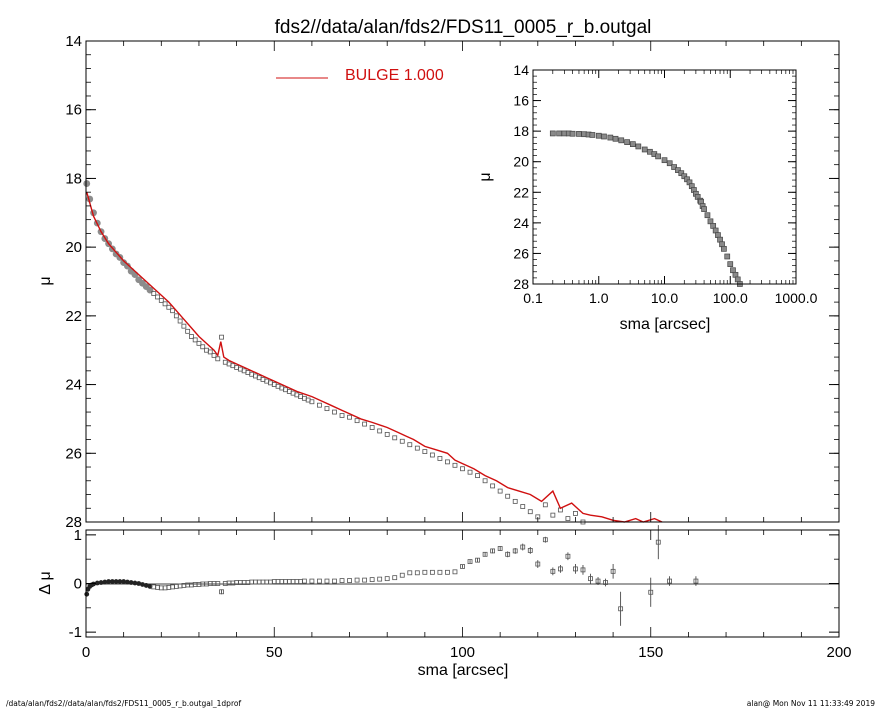 The height and width of the screenshot is (708, 885). What do you see at coordinates (521, 70) in the screenshot?
I see `inset-y-tick-label: 14` at bounding box center [521, 70].